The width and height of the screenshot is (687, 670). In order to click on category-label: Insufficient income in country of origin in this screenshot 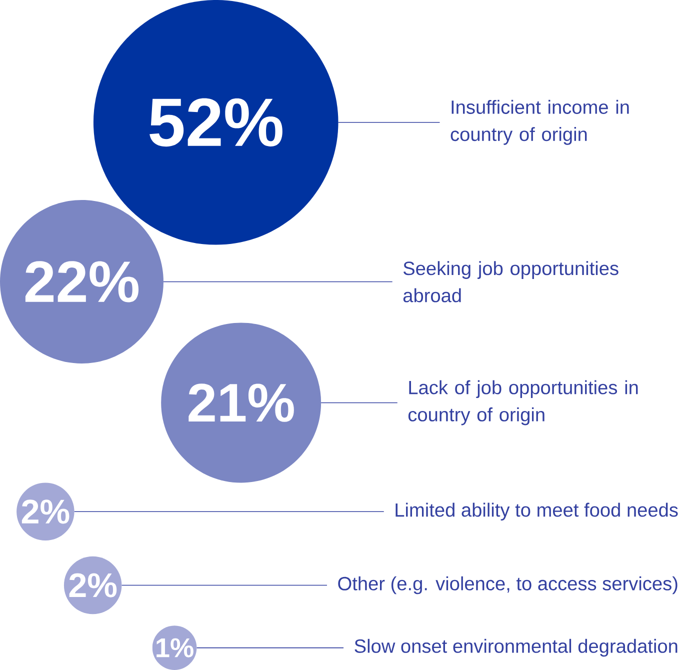, I will do `click(539, 122)`.